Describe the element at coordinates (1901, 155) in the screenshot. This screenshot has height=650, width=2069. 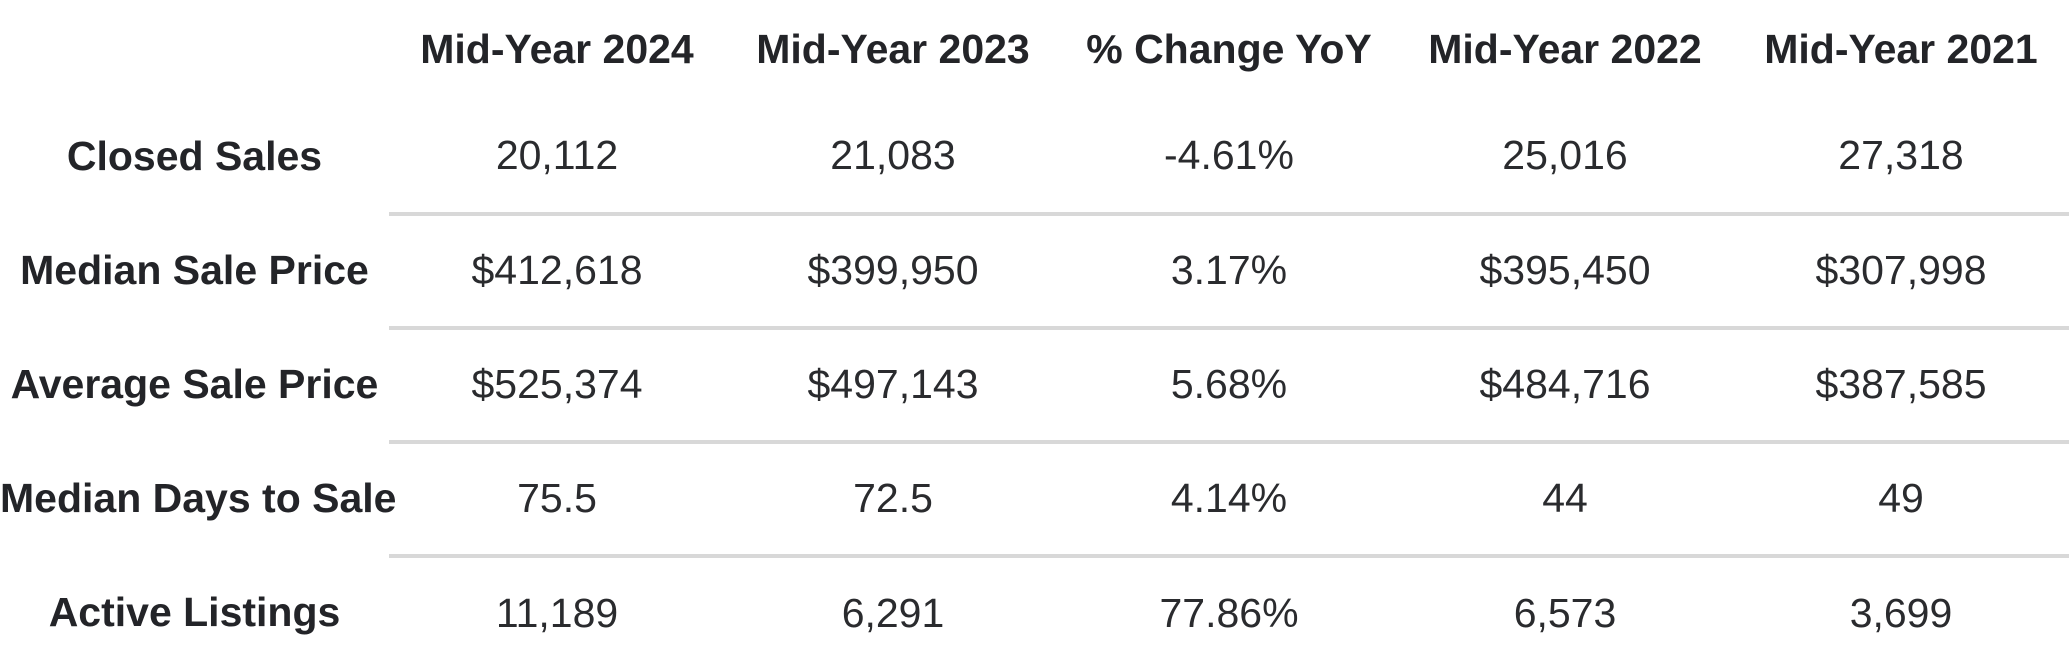
I see `cell-value: 27,318` at that location.